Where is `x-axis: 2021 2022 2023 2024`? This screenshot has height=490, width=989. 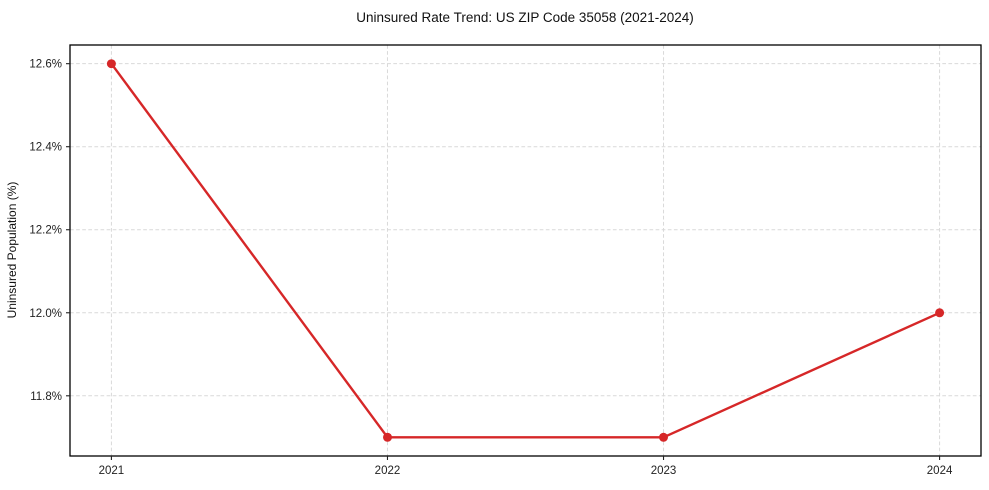
x-axis: 2021 2022 2023 2024 is located at coordinates (526, 466).